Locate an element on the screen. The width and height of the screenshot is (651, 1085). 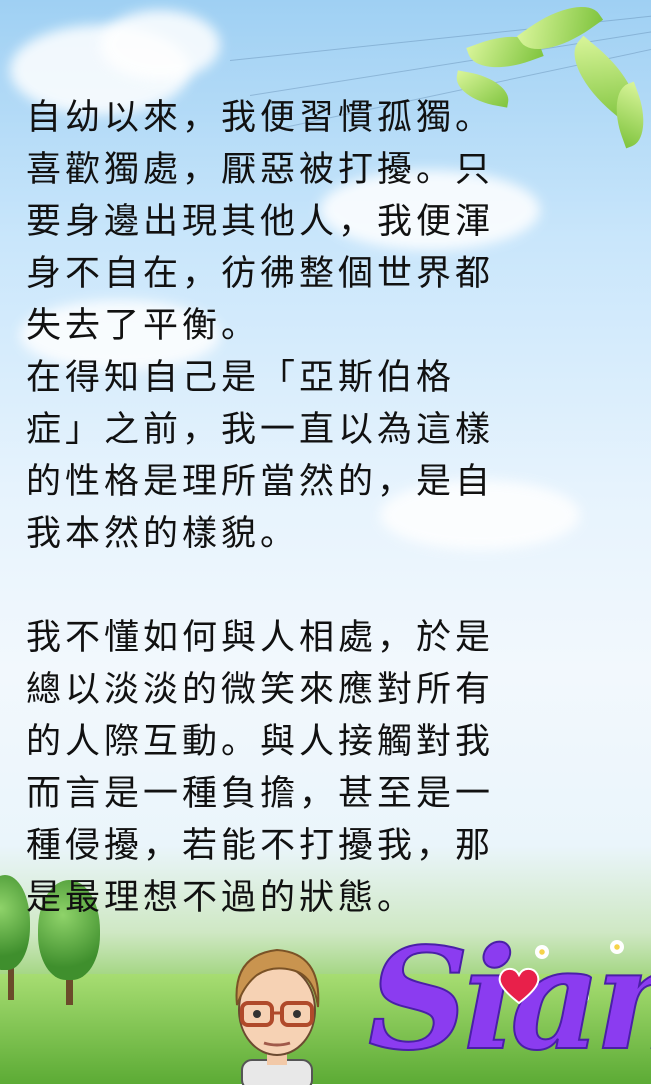
story-line: 我本然的樣貌。 is located at coordinates (163, 534).